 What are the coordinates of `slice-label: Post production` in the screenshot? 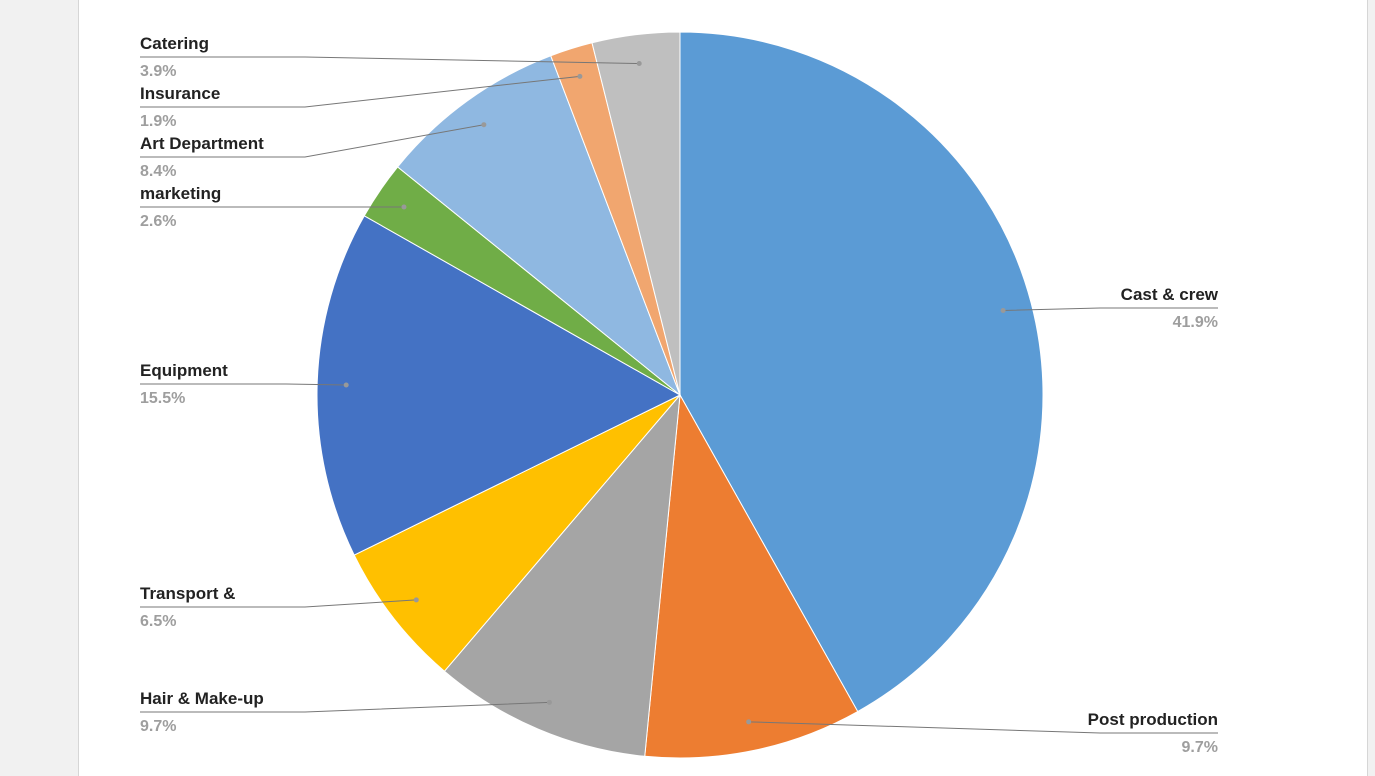 It's located at (1153, 719).